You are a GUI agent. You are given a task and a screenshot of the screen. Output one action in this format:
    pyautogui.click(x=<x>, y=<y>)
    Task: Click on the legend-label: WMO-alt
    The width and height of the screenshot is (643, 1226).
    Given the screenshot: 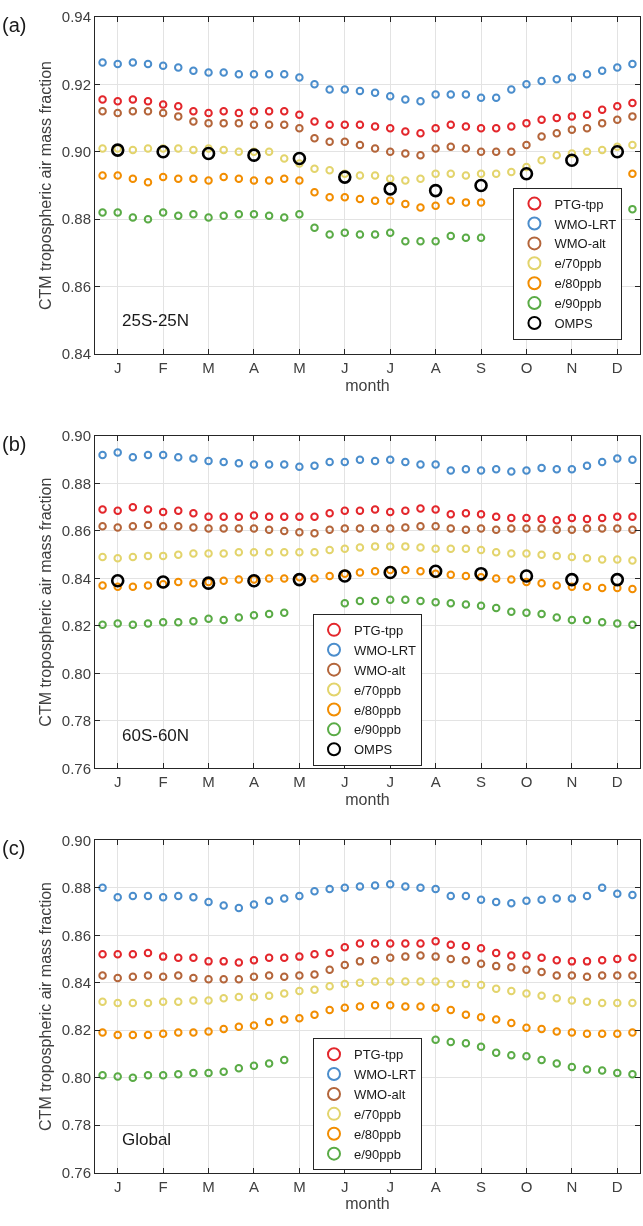 What is the action you would take?
    pyautogui.click(x=380, y=1095)
    